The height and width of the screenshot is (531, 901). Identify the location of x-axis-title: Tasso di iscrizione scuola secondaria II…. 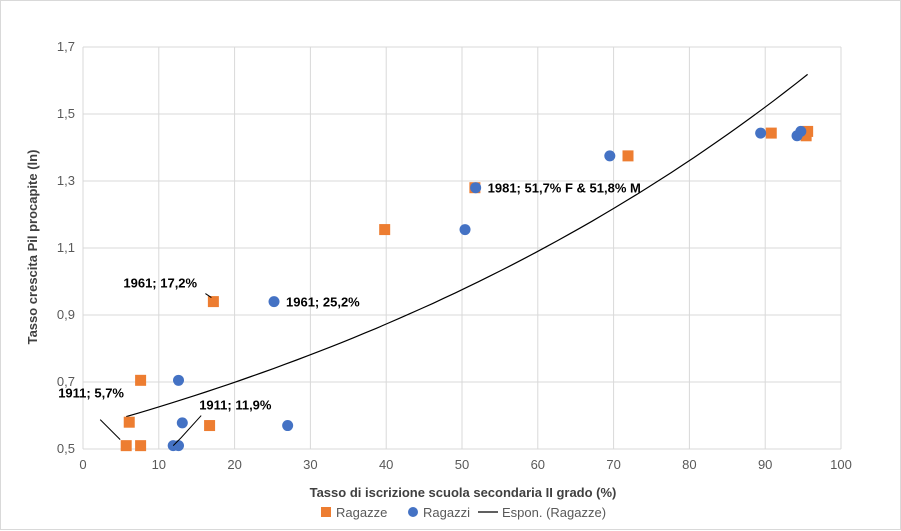
(463, 492).